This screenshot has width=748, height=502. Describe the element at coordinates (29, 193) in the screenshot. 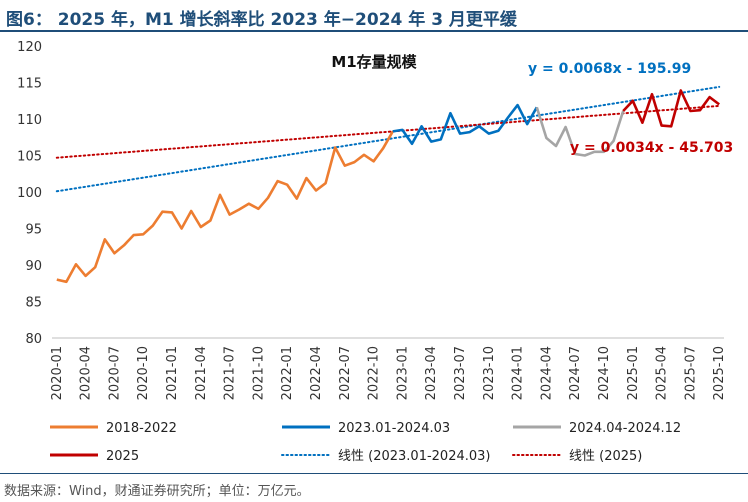

I see `y-tick-label: 100` at that location.